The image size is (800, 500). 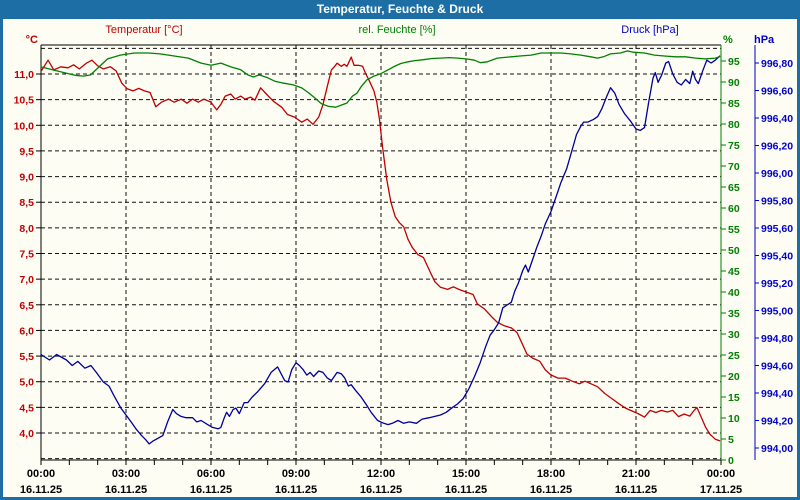 What do you see at coordinates (734, 230) in the screenshot?
I see `humidity-tick-label: 55` at bounding box center [734, 230].